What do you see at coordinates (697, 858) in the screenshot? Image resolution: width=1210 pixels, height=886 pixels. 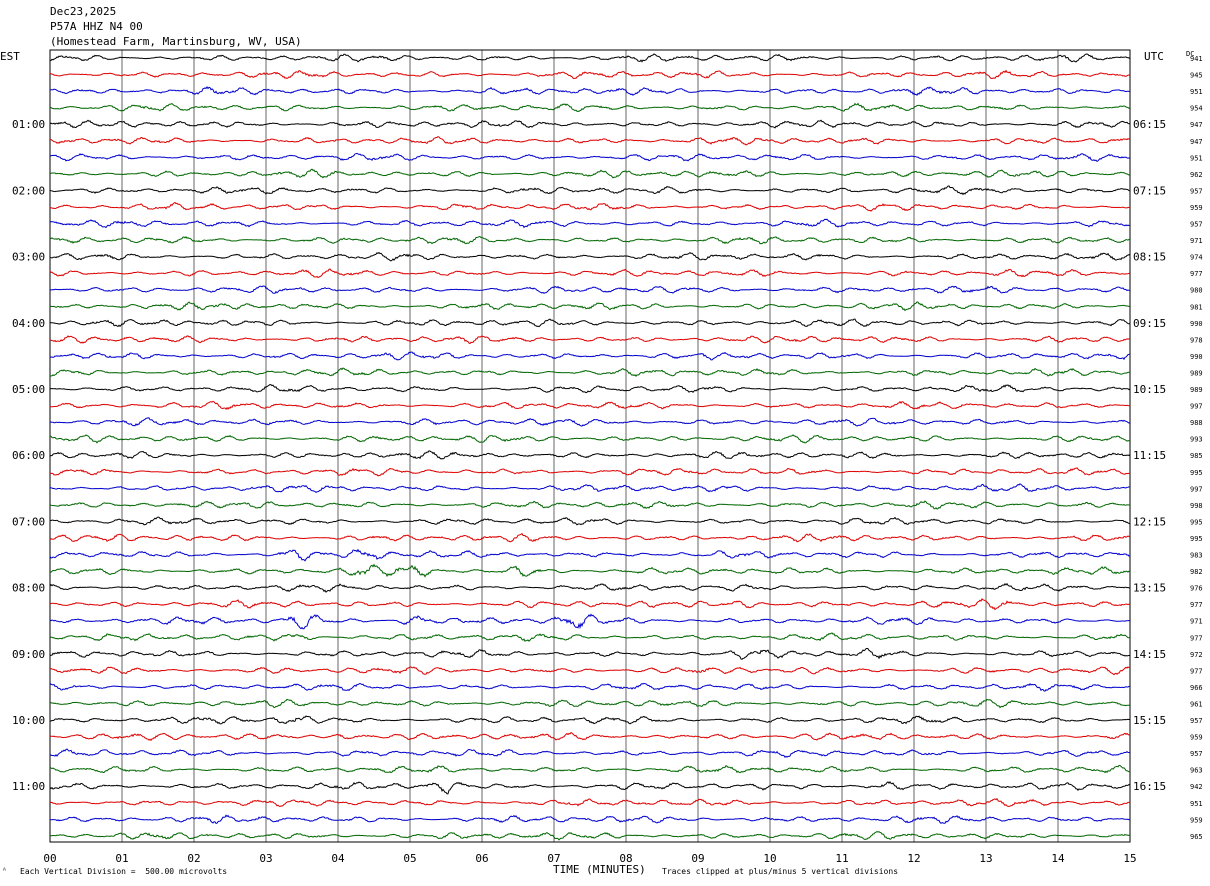 I see `x-tick-label: 09` at bounding box center [697, 858].